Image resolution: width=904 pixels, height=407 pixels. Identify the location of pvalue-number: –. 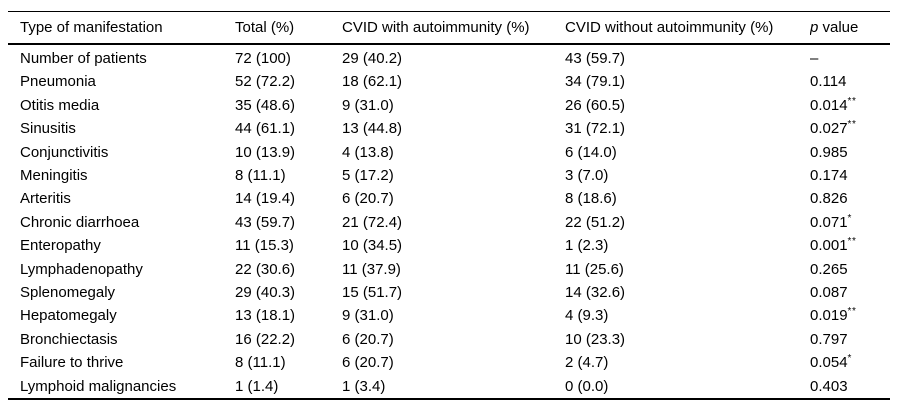
(814, 58).